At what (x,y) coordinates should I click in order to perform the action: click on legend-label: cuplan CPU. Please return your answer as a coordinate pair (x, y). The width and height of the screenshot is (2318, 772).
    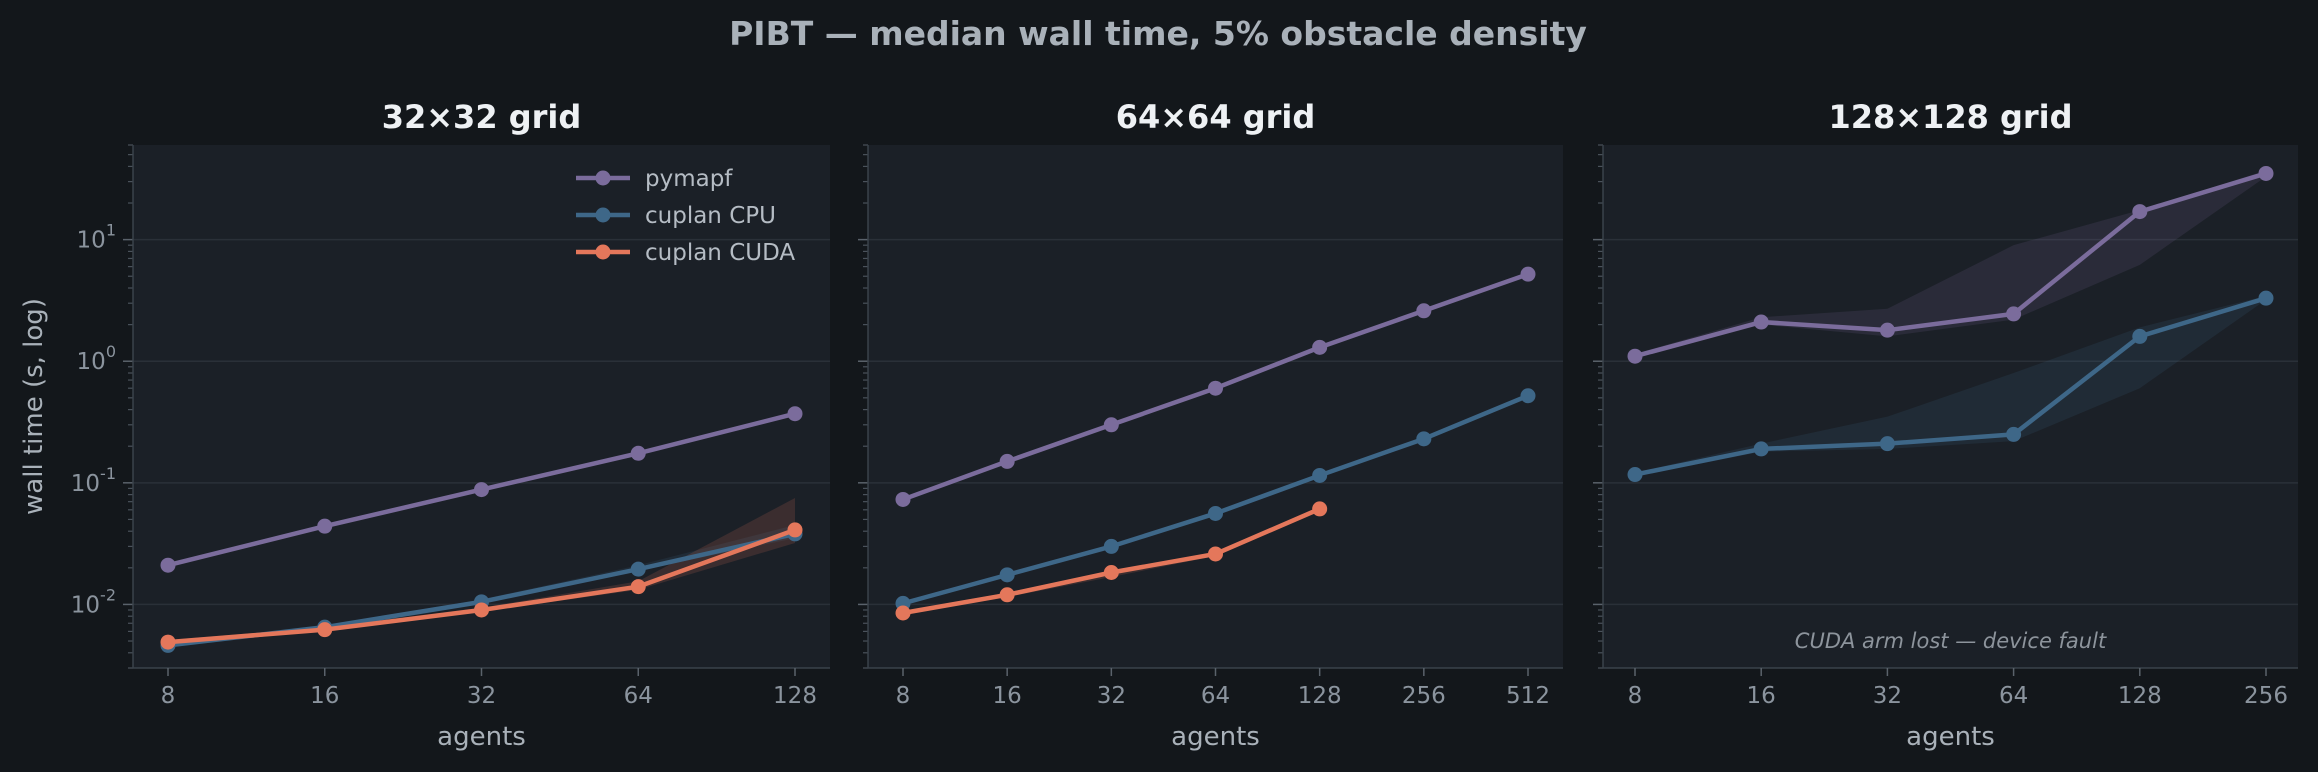
    Looking at the image, I should click on (710, 216).